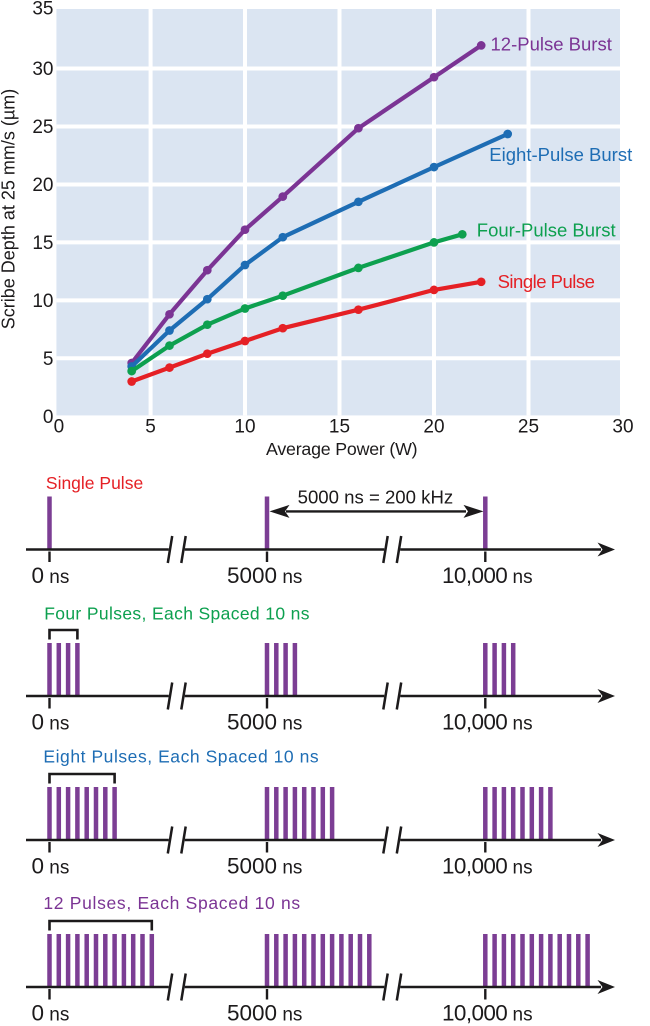  Describe the element at coordinates (341, 449) in the screenshot. I see `svg-text: Average Power (W)` at that location.